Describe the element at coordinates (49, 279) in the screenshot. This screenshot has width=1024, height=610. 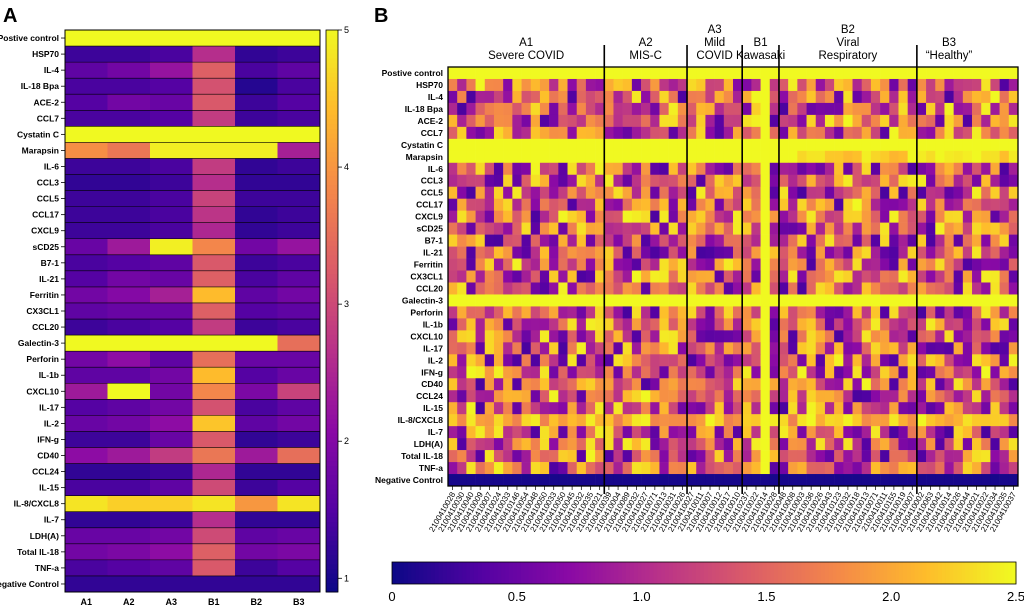
I see `row-label: IL-21` at that location.